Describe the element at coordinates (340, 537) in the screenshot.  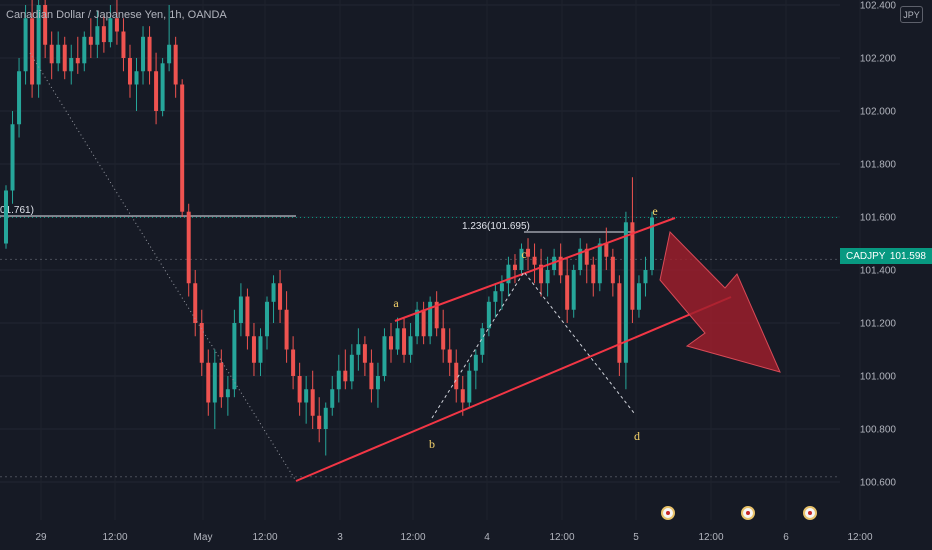
I see `x-tick-label: 3` at that location.